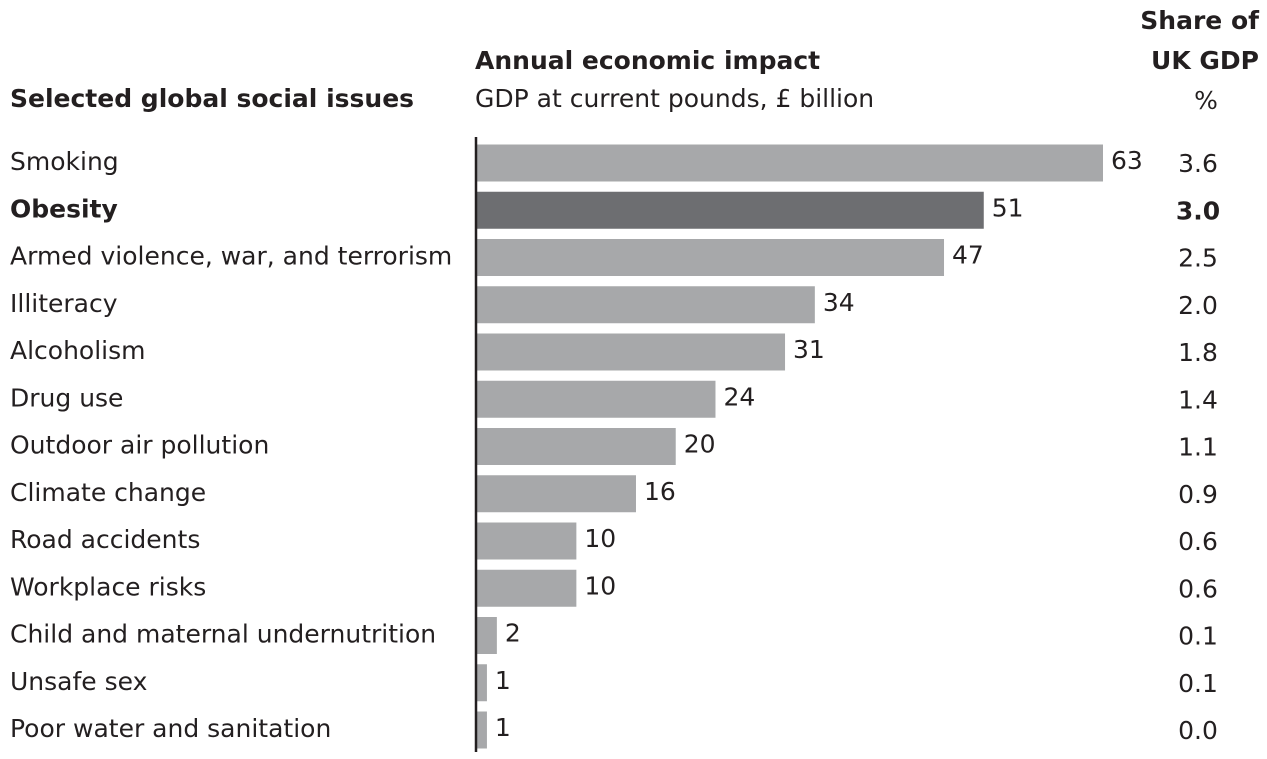 The width and height of the screenshot is (1267, 759). I want to click on category-label: Climate change, so click(108, 492).